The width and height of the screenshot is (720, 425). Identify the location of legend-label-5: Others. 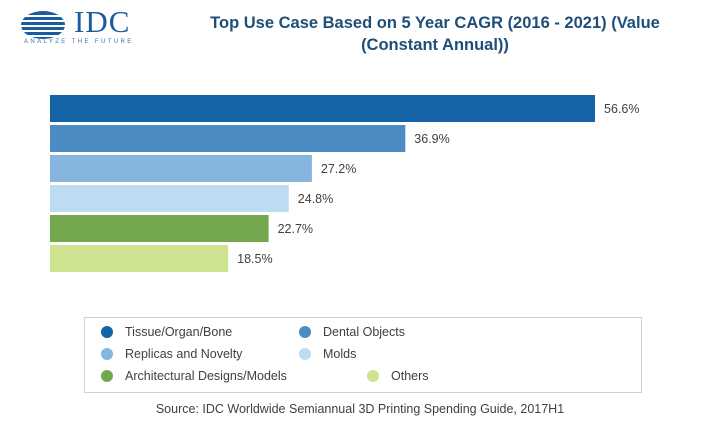
(410, 376).